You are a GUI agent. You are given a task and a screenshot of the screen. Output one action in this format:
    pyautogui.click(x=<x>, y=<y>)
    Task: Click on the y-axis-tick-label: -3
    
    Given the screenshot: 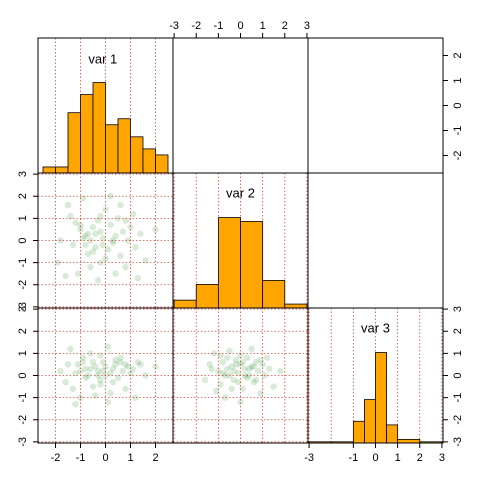 What is the action you would take?
    pyautogui.click(x=23, y=307)
    